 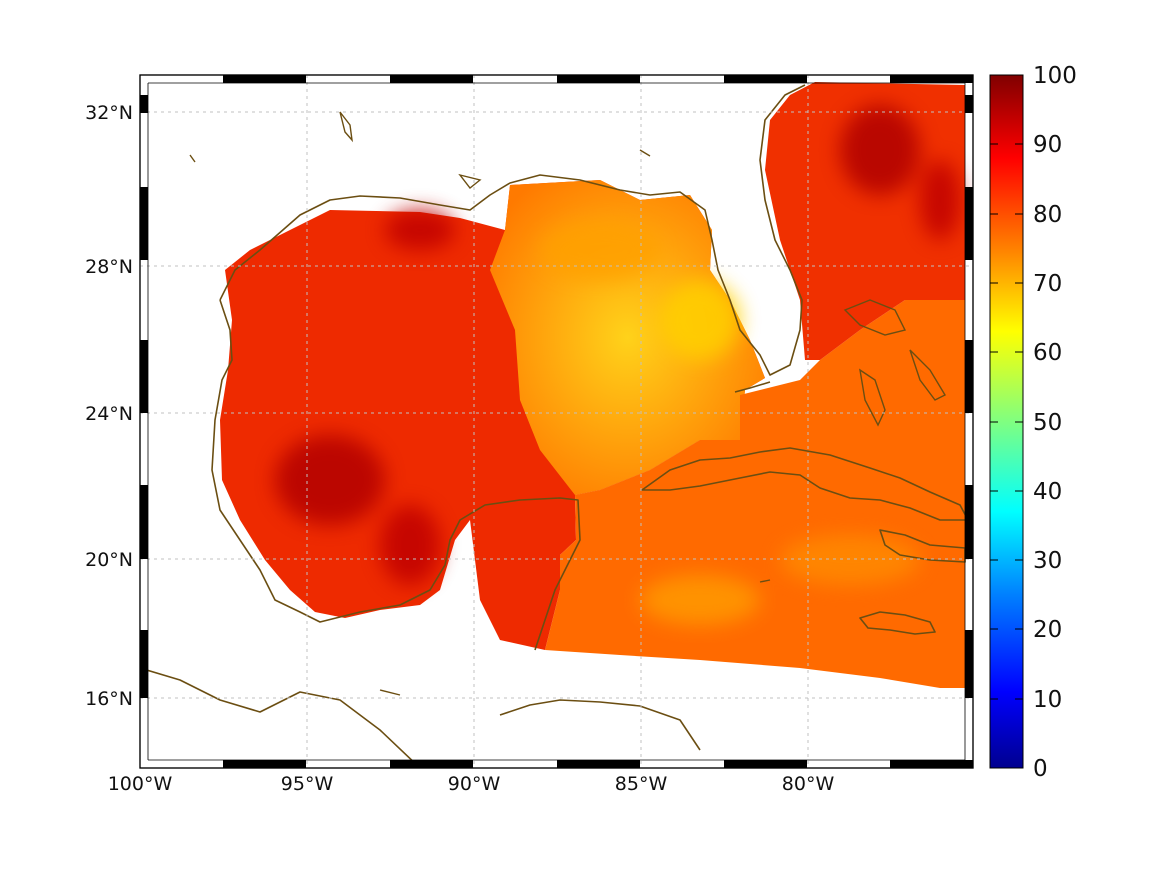 What do you see at coordinates (641, 784) in the screenshot?
I see `lon-label-85: 85°W` at bounding box center [641, 784].